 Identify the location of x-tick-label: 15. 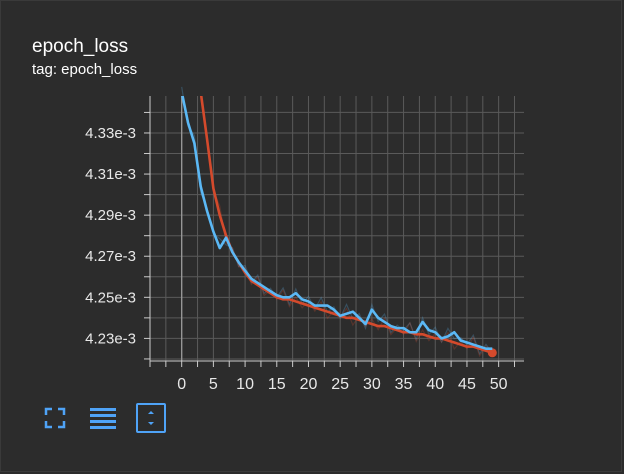
(277, 384).